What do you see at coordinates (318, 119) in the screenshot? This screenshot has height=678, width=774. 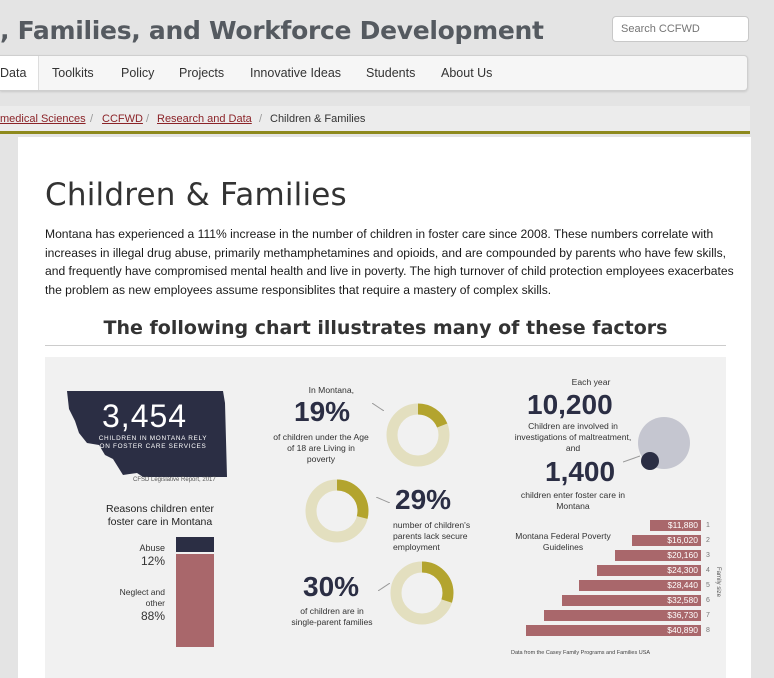 I see `breadcrumb-current: Children & Families` at bounding box center [318, 119].